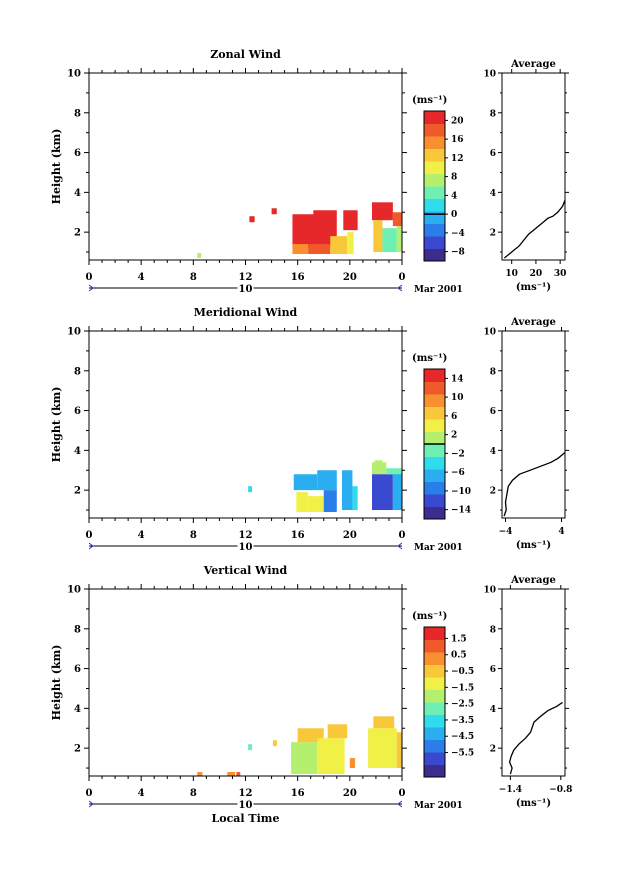 This screenshot has width=624, height=873. I want to click on x-tick-label: 16, so click(298, 277).